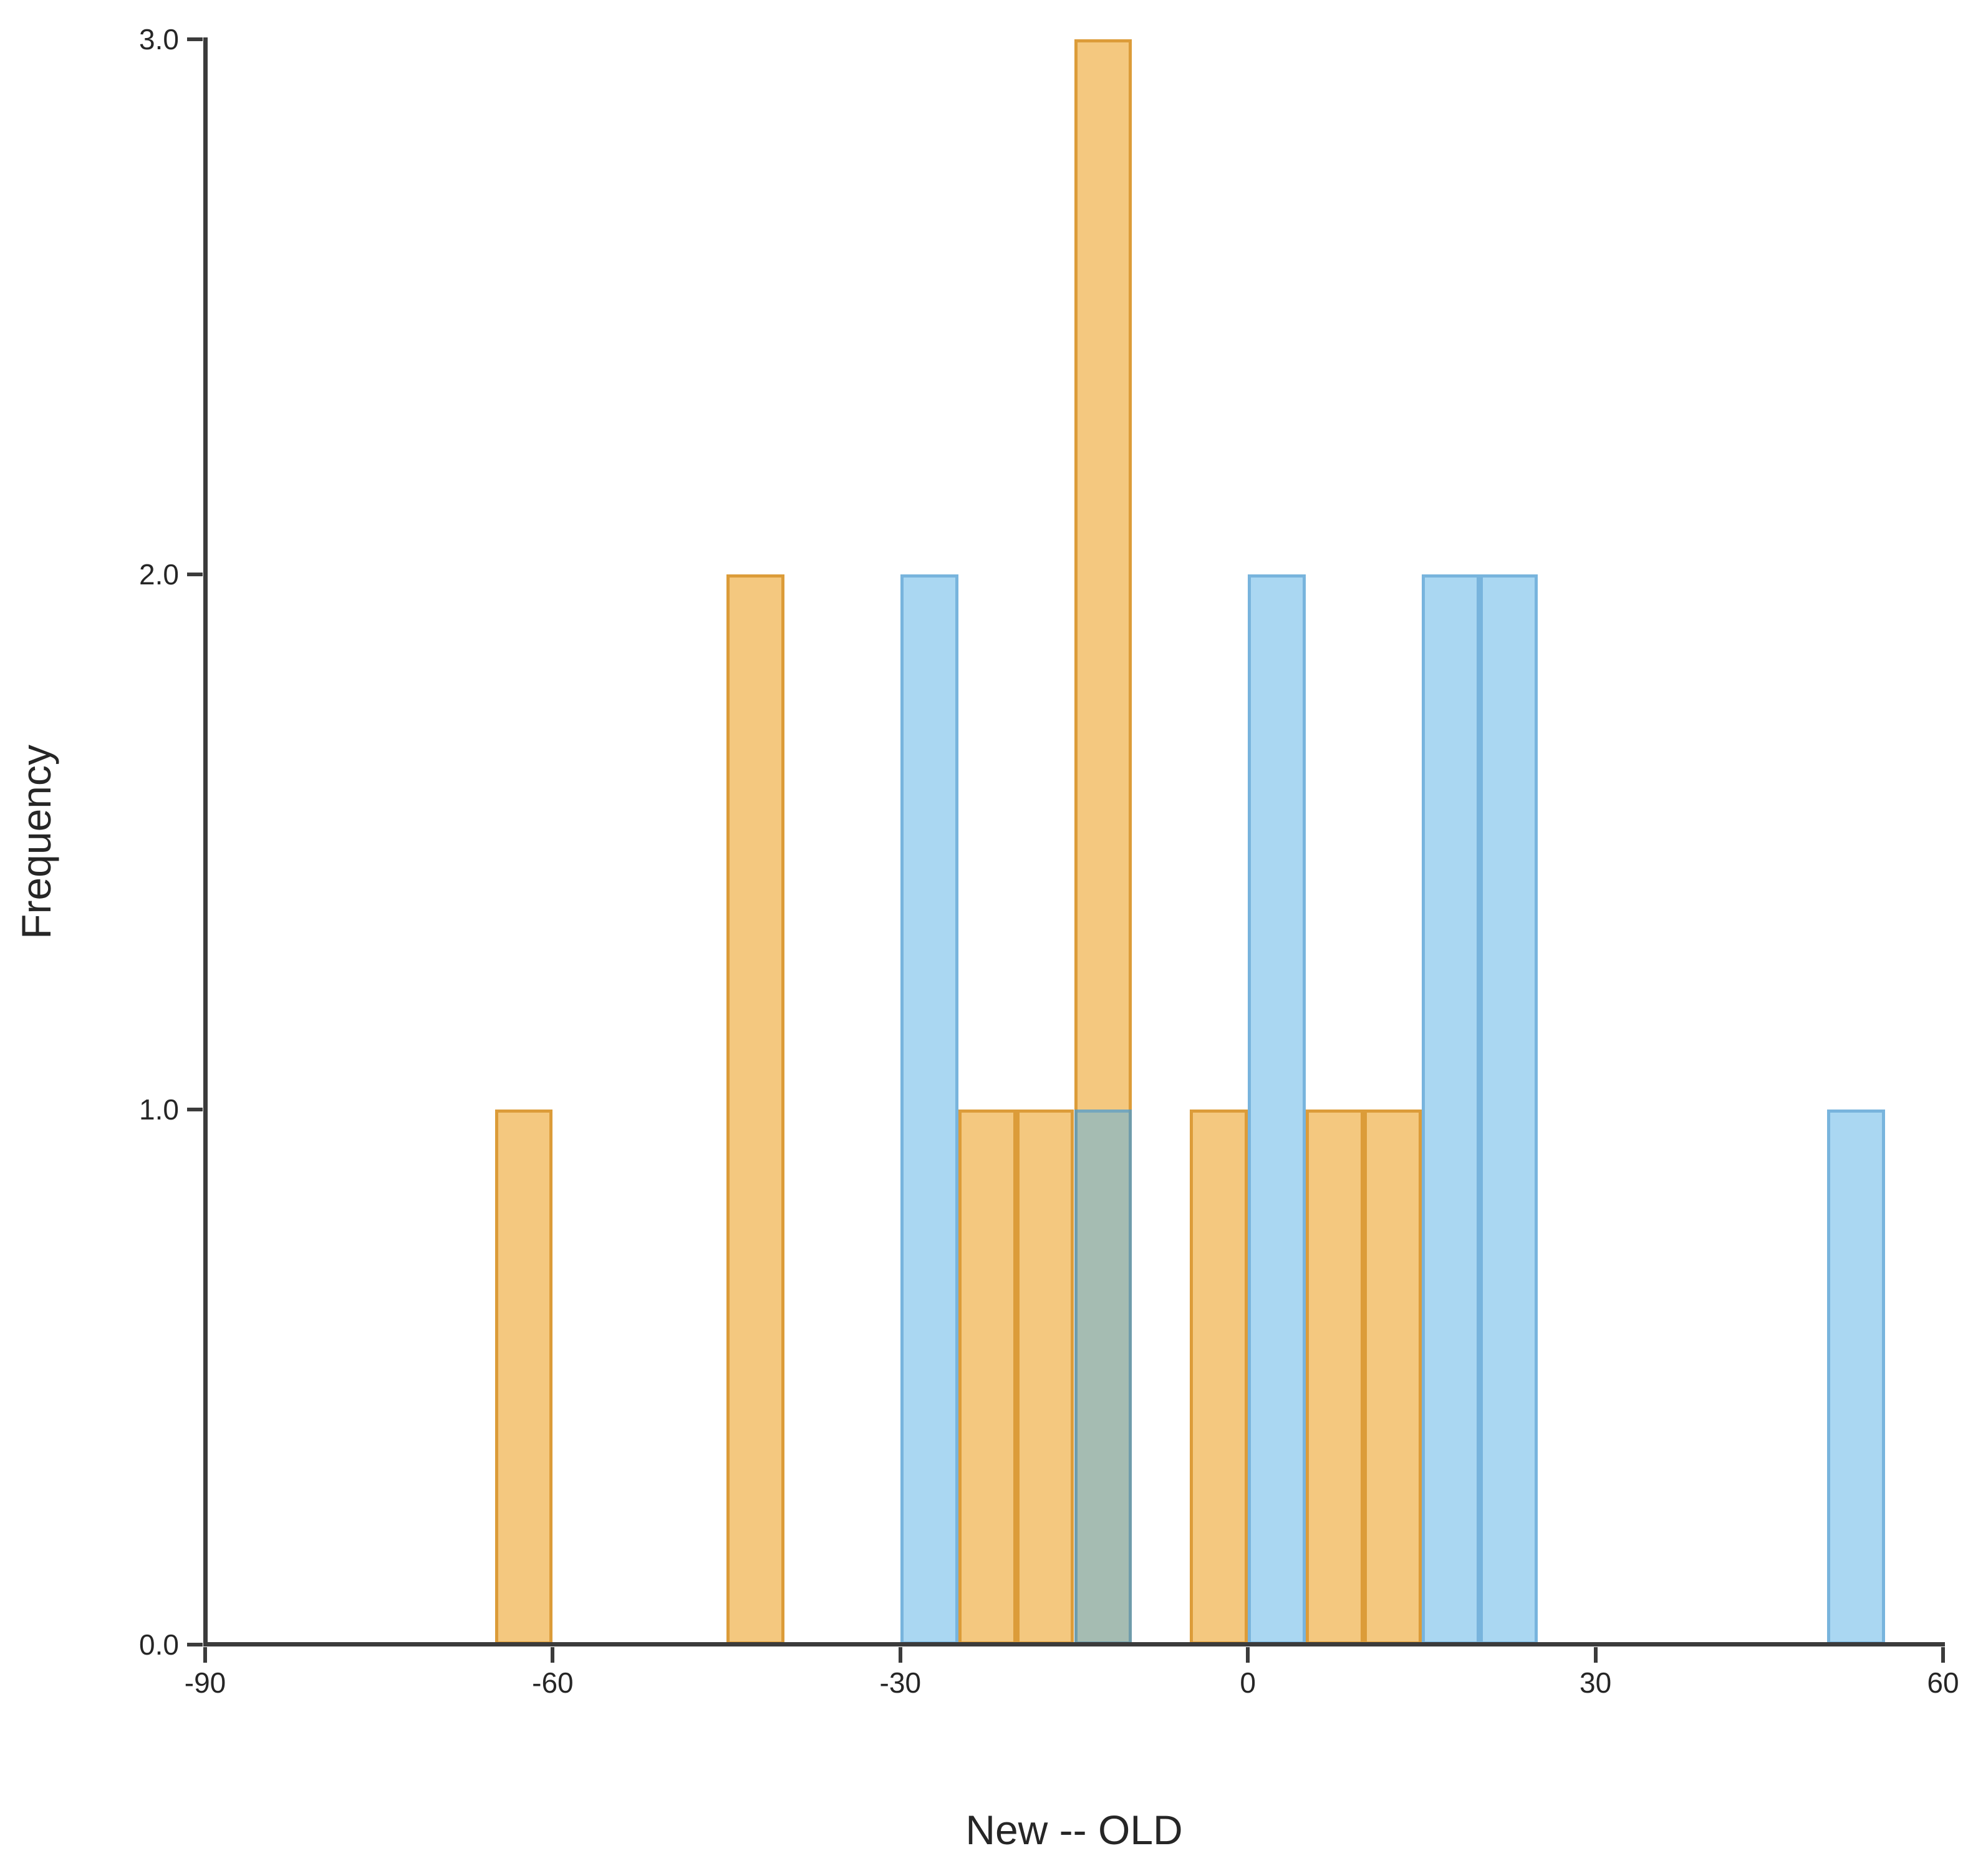 Image resolution: width=1968 pixels, height=1876 pixels. Describe the element at coordinates (1248, 1683) in the screenshot. I see `x-tick-label: 0` at that location.